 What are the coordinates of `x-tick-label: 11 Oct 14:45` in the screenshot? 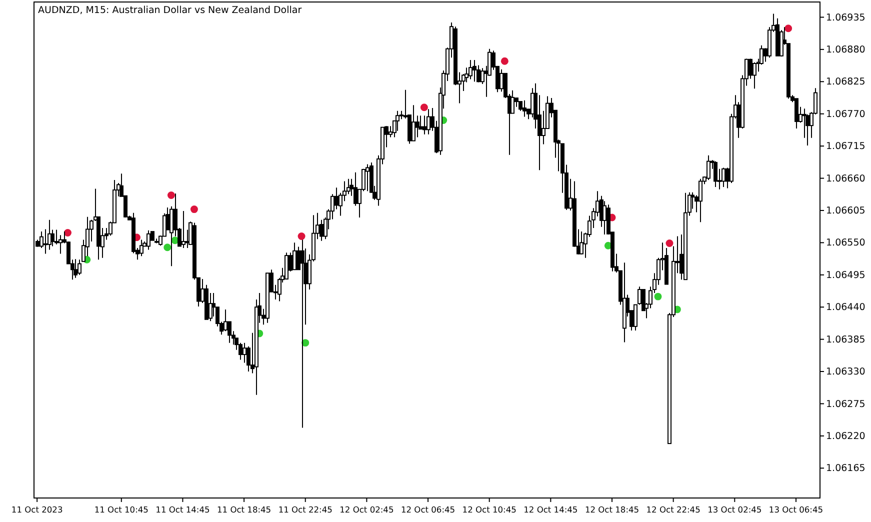 It's located at (183, 509).